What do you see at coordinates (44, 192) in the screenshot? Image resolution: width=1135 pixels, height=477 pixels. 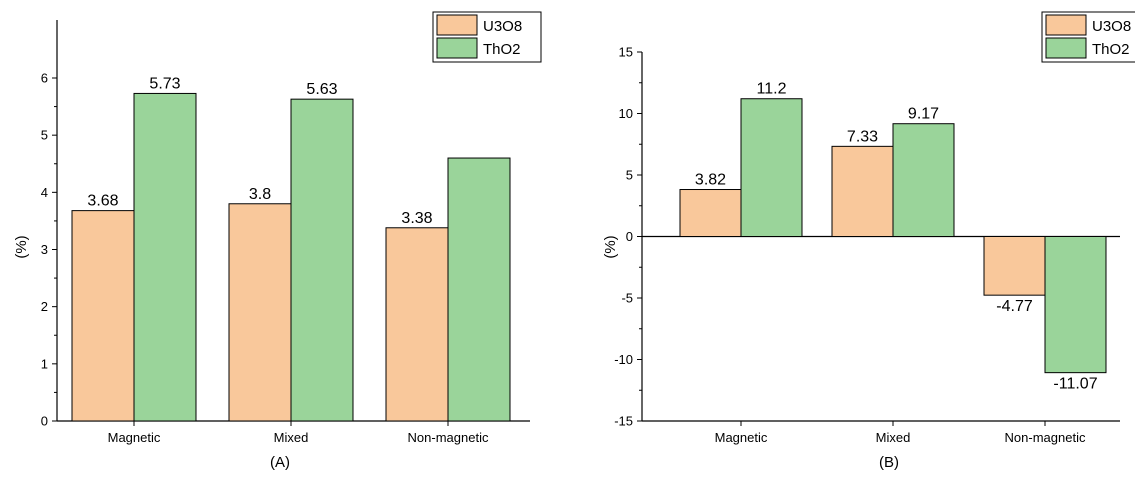 I see `y-tick-label: 4` at bounding box center [44, 192].